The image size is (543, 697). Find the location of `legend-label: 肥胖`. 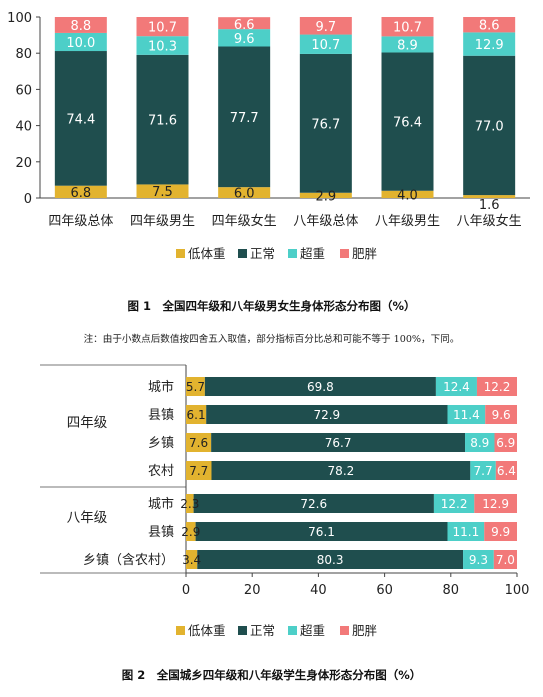

legend-label: 肥胖 is located at coordinates (364, 630).